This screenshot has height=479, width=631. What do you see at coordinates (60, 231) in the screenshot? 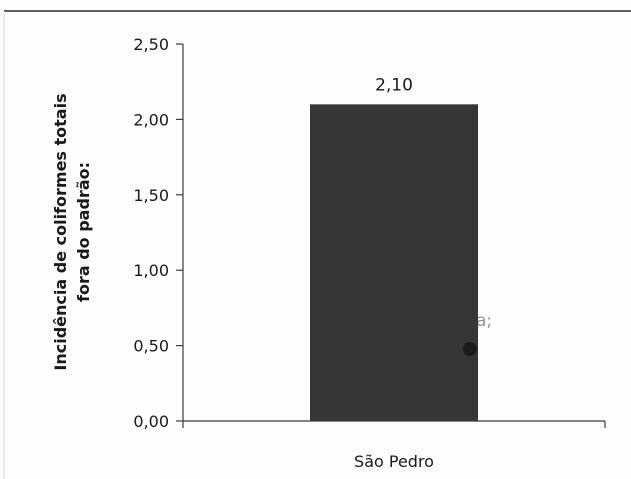
I see `y-axis-title-line-1: Incidência de coliformes totais` at bounding box center [60, 231].